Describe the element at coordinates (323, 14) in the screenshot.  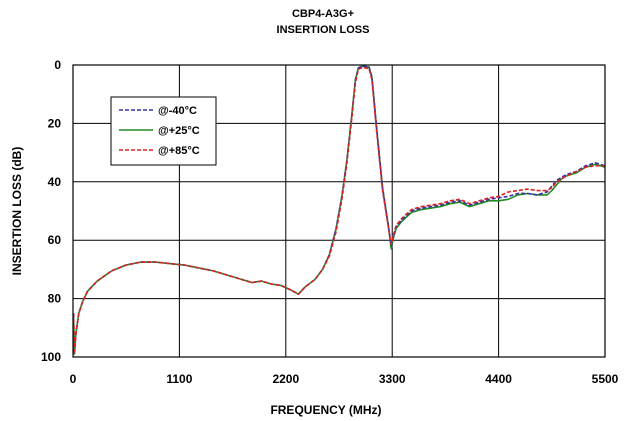
I see `chart-title: CBP4-A3G+` at that location.